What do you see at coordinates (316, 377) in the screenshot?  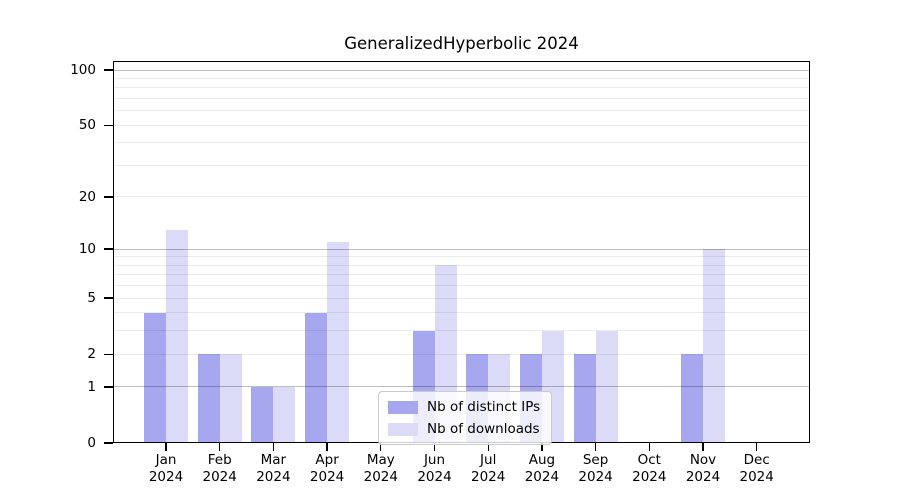 I see `bar-distinct_ips-apr` at bounding box center [316, 377].